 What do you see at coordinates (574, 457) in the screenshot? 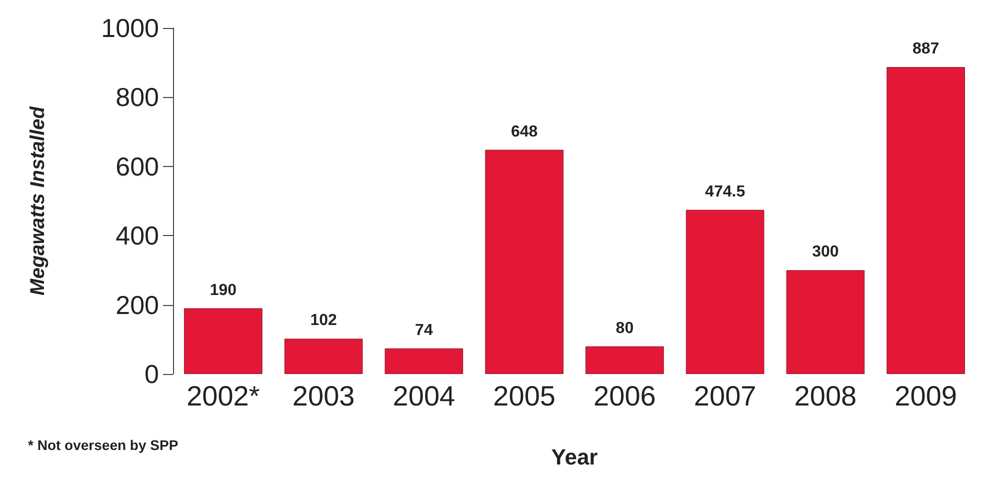
I see `x-axis-title: Year` at bounding box center [574, 457].